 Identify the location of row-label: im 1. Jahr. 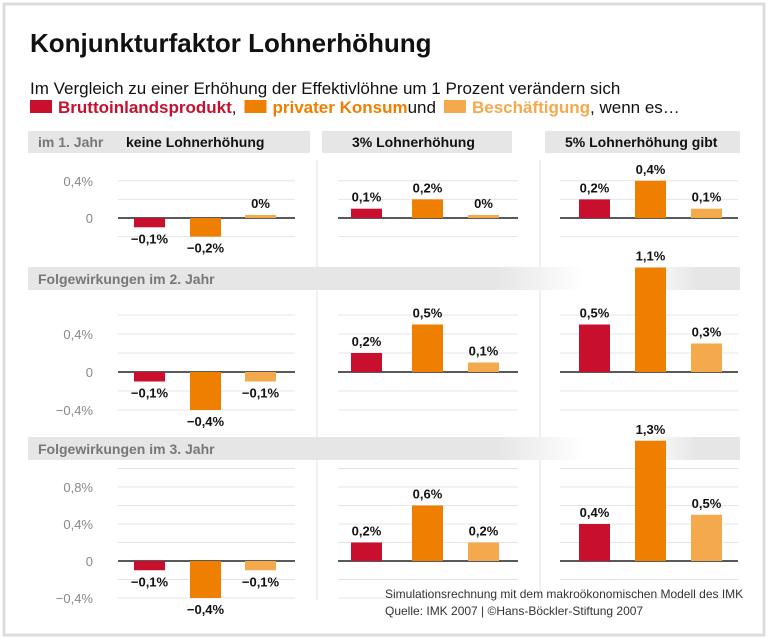
(71, 142).